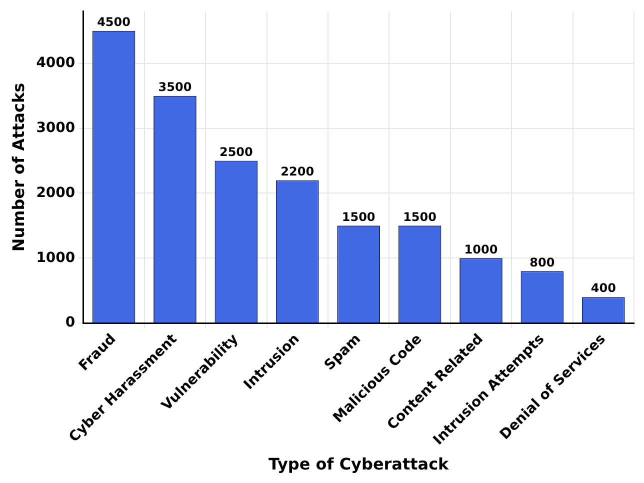 This screenshot has width=644, height=483. I want to click on y-tick-label: 2000, so click(56, 192).